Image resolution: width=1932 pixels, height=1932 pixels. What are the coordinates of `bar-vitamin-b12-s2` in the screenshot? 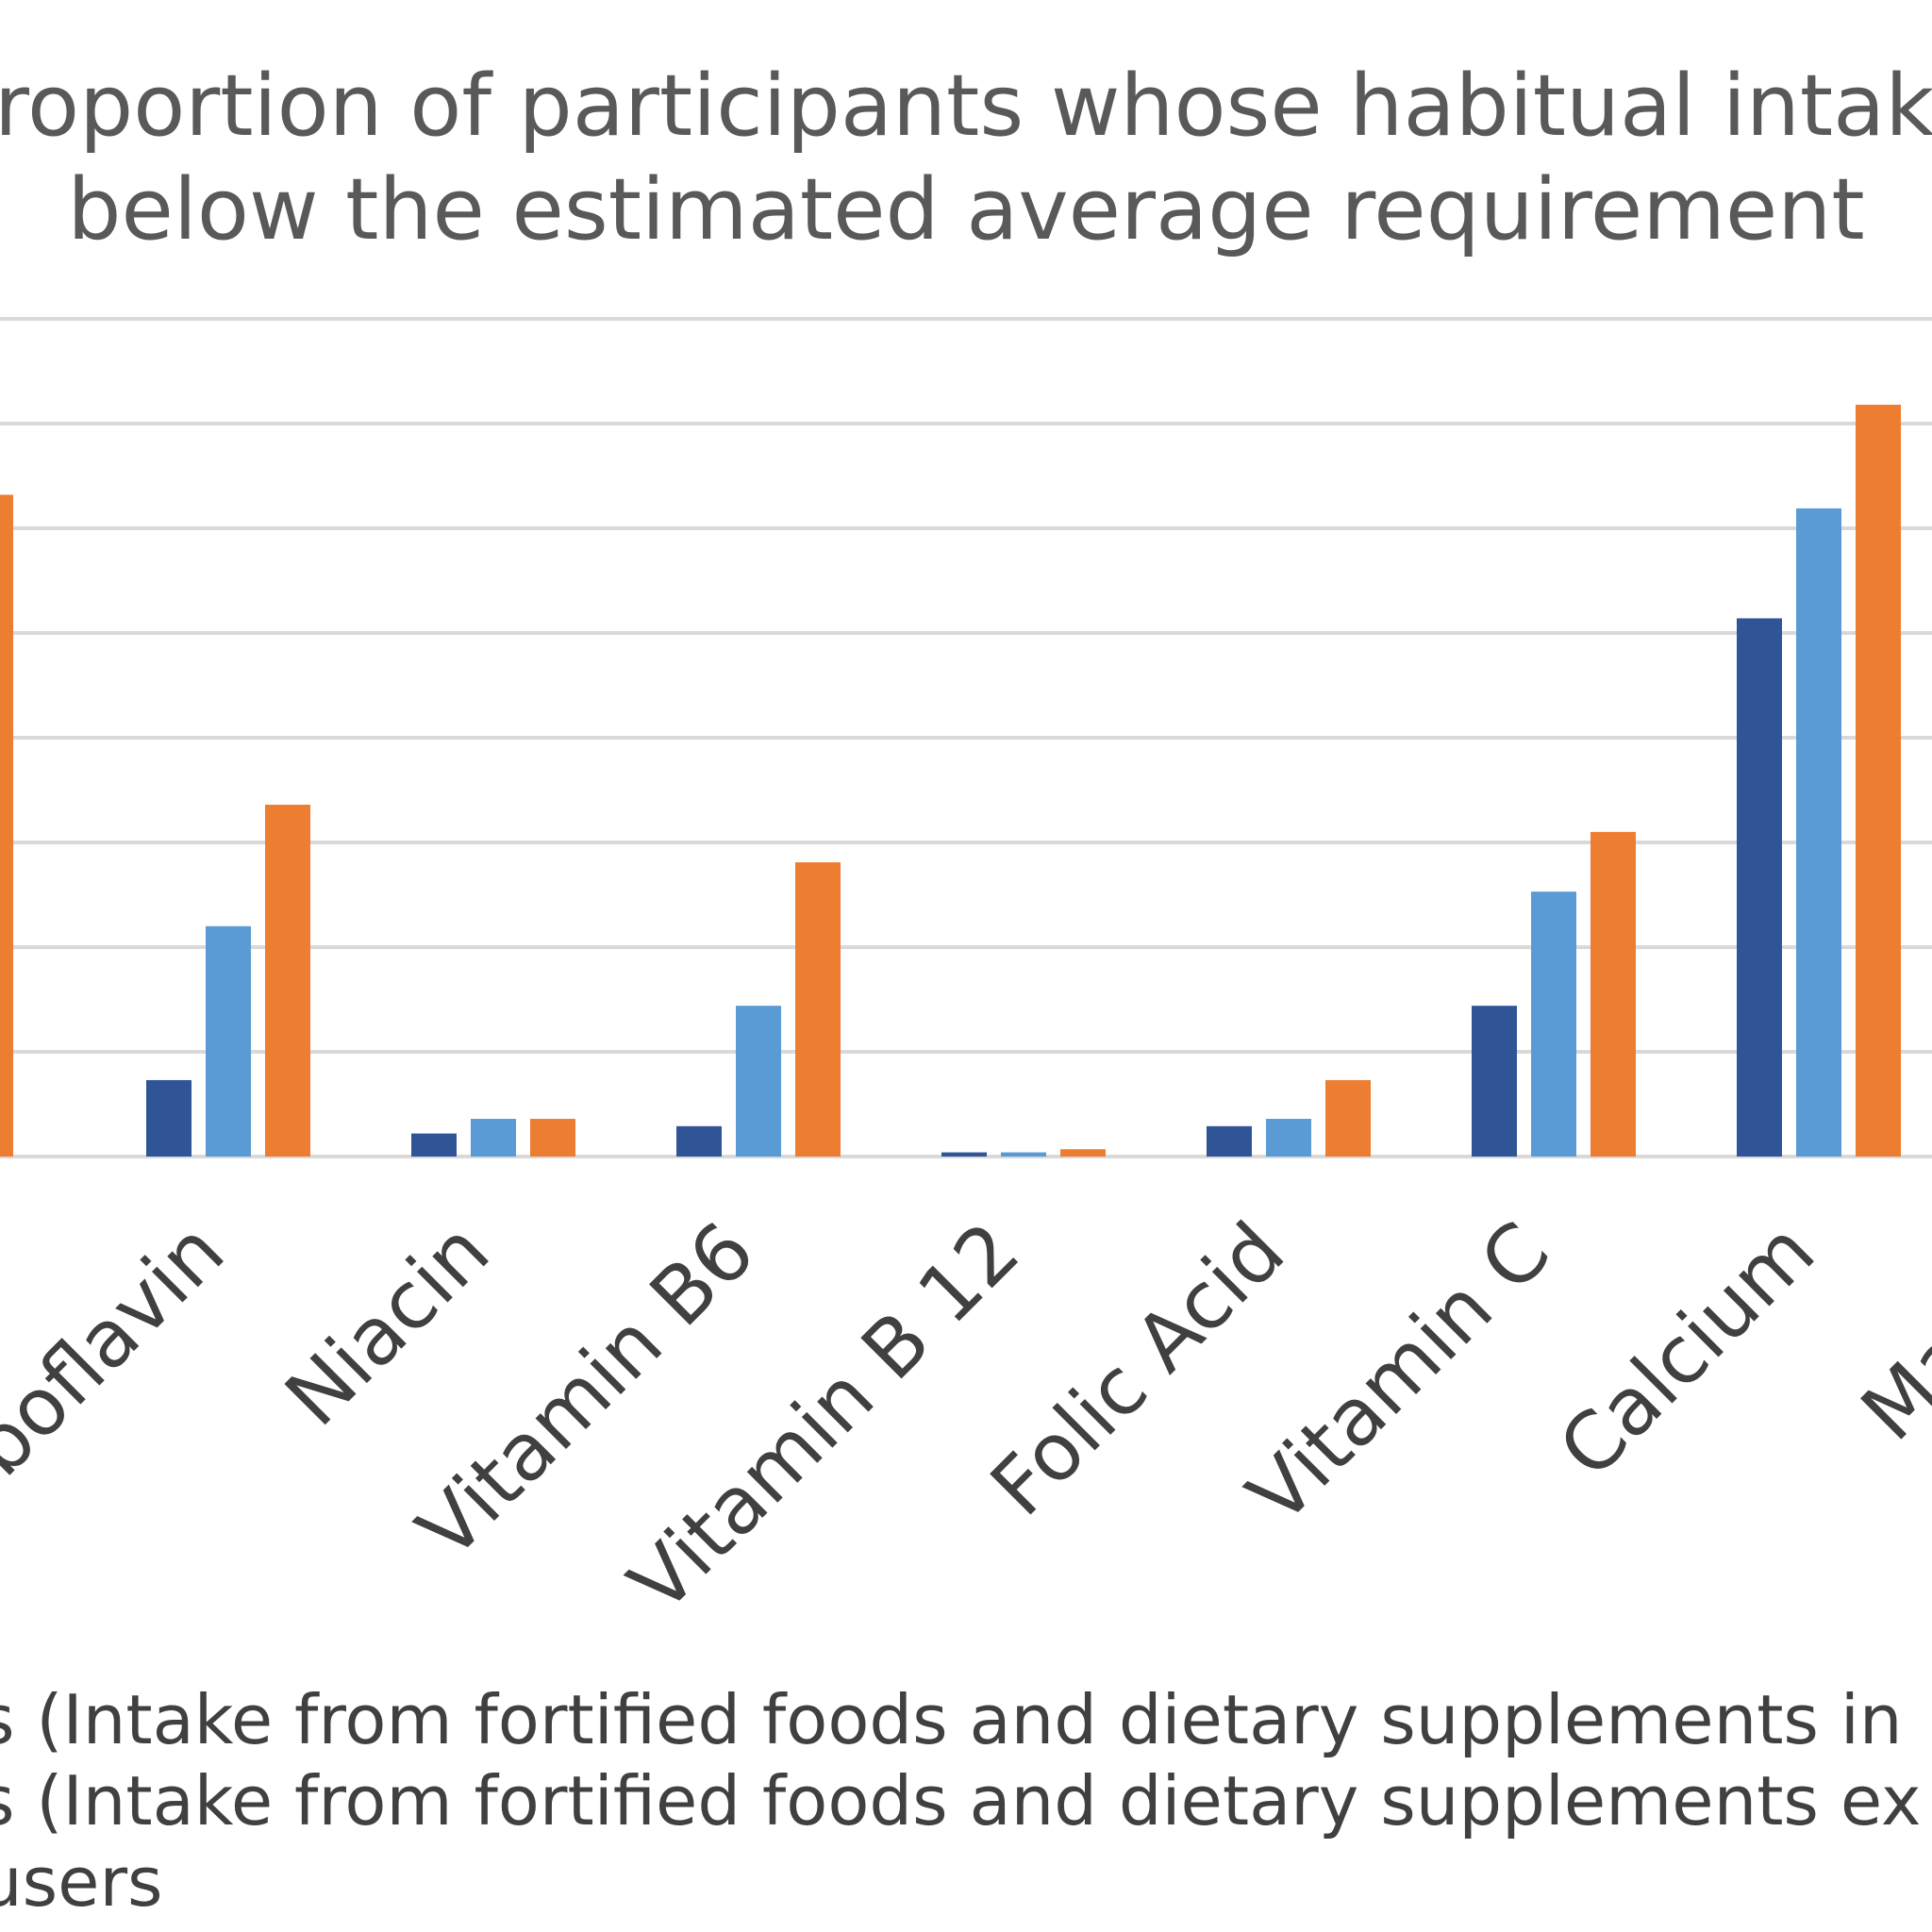 It's located at (1023, 1155).